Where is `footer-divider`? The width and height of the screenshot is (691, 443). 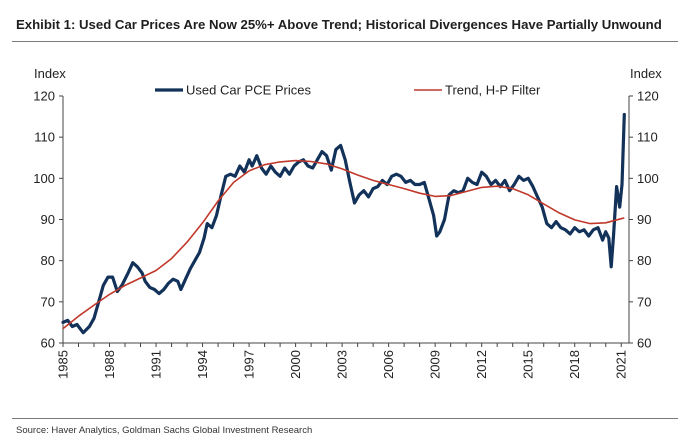 footer-divider is located at coordinates (345, 418).